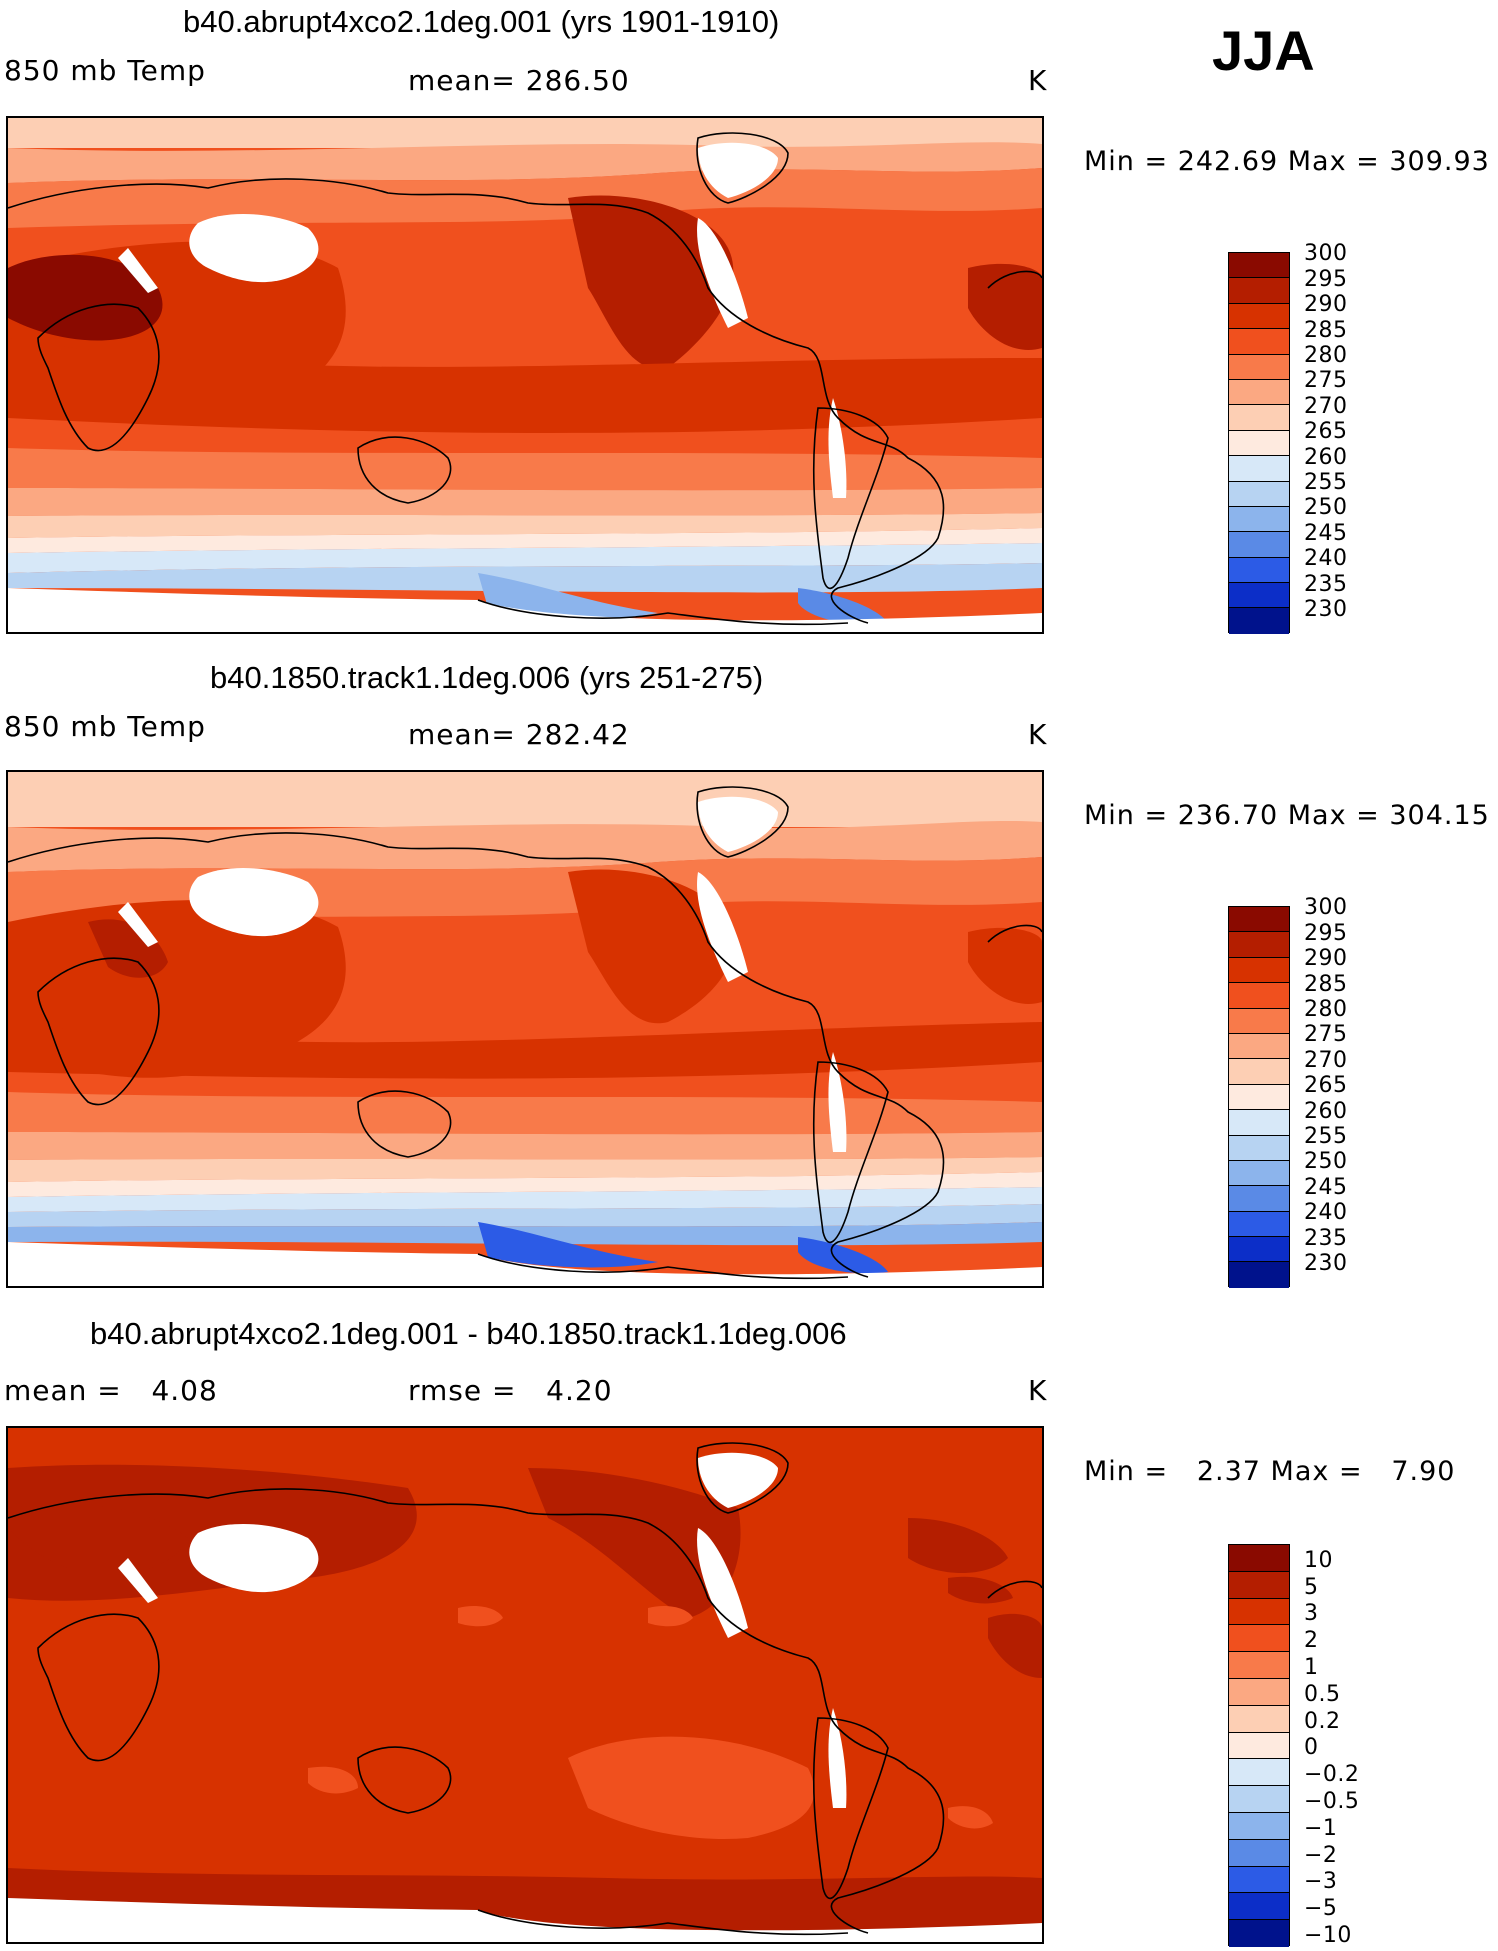 The height and width of the screenshot is (1951, 1498). Describe the element at coordinates (1321, 1828) in the screenshot. I see `colorbar-tick-label: −1` at that location.